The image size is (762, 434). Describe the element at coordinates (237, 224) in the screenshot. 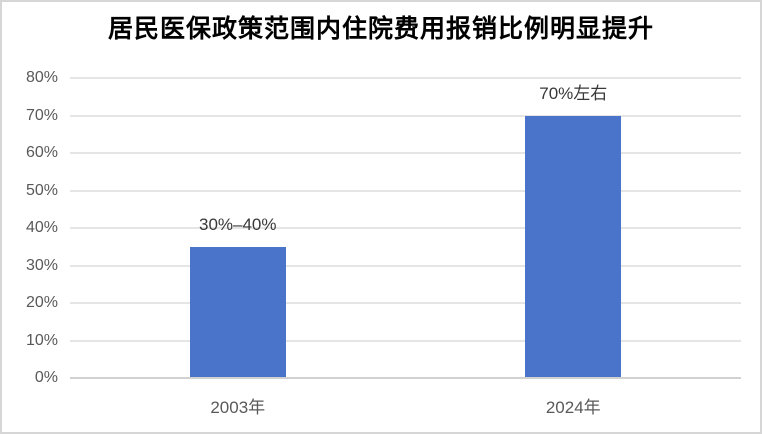

I see `data-label-2003年: 30%–40%` at that location.